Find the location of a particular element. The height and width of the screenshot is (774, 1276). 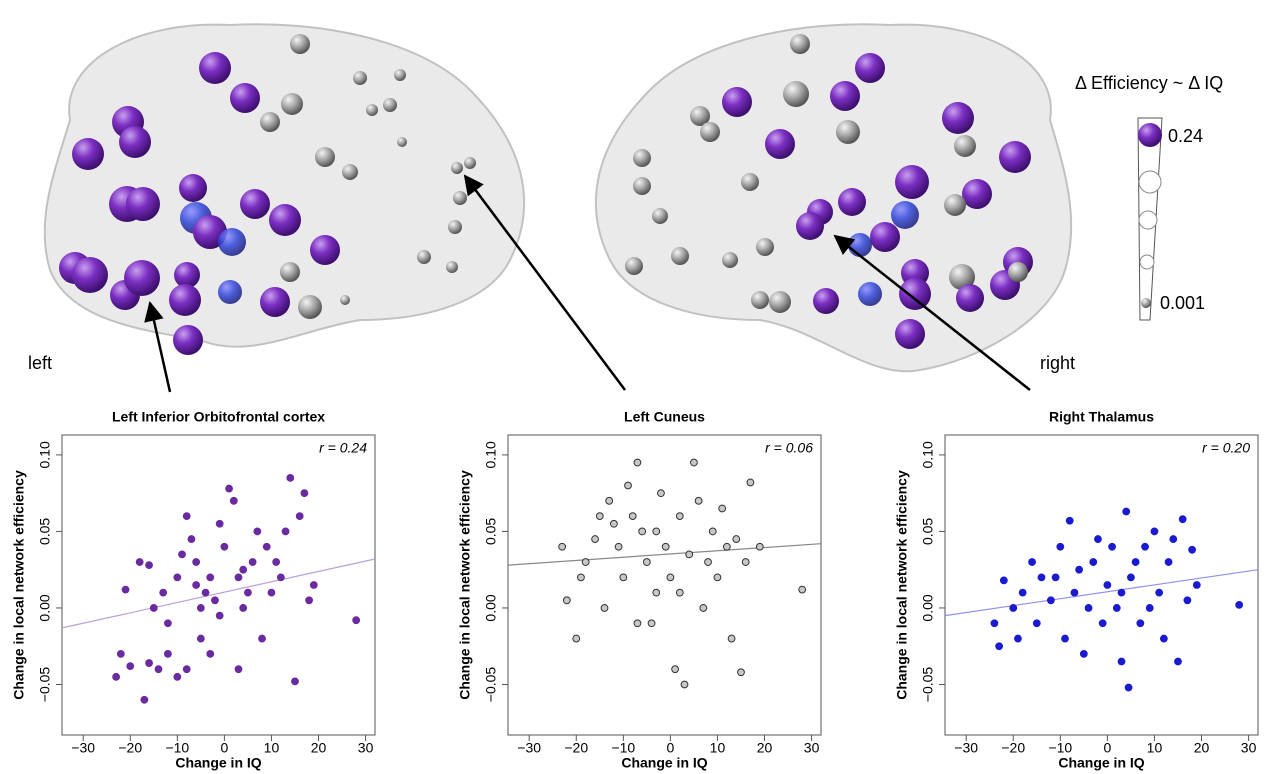

arrow is located at coordinates (932, 312).